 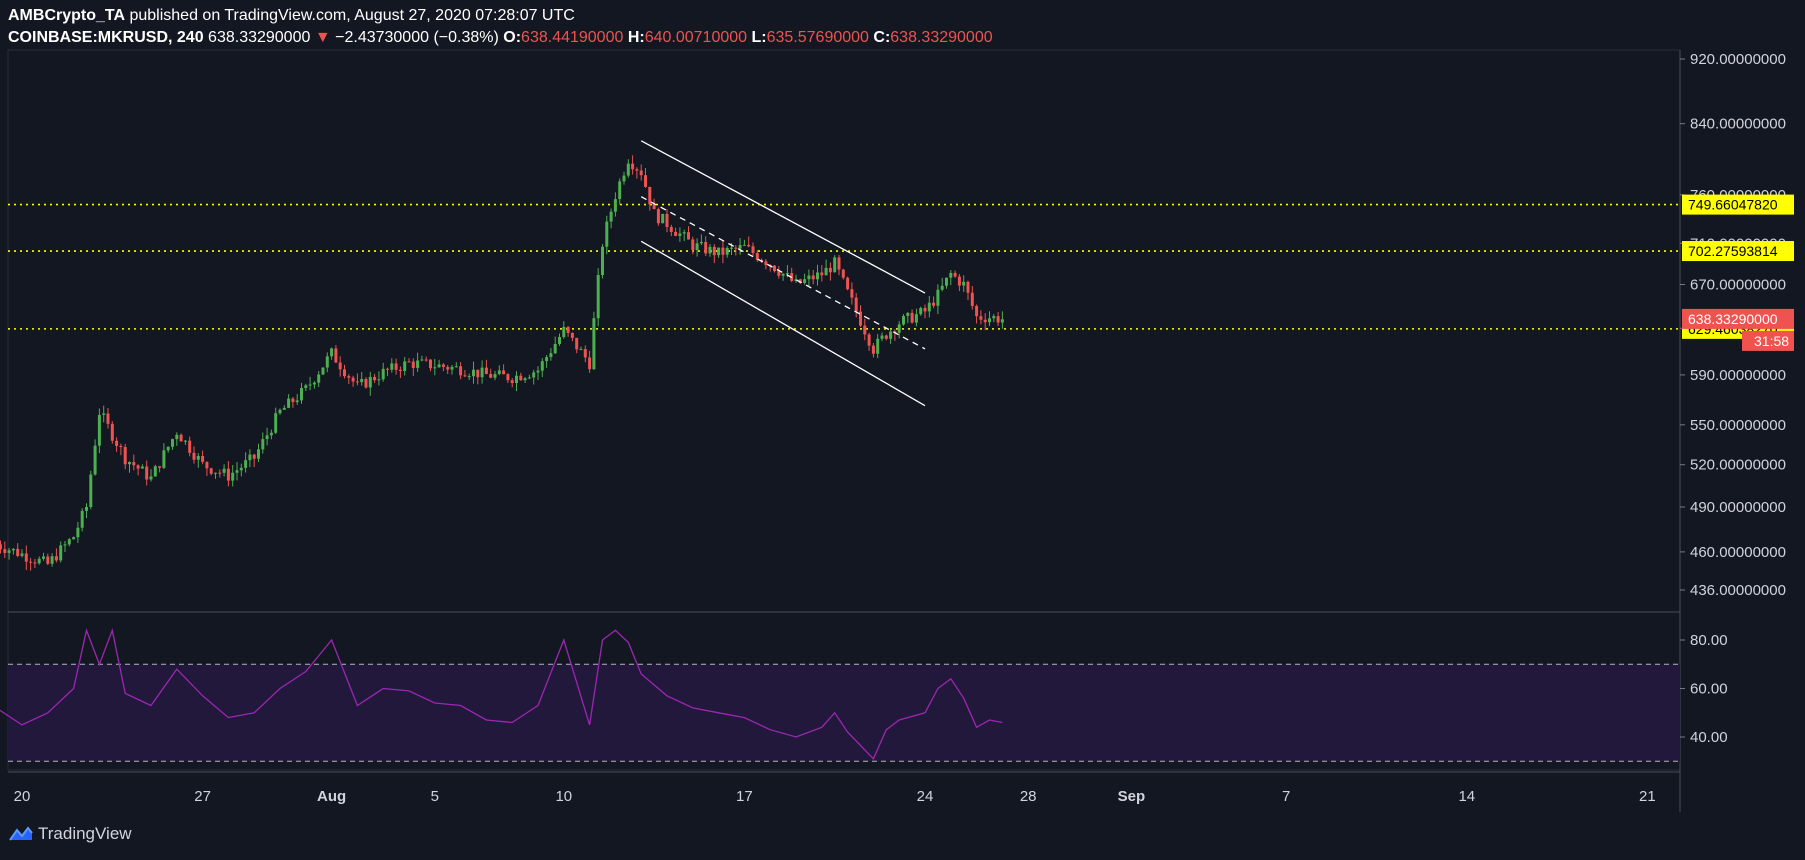 What do you see at coordinates (1738, 375) in the screenshot?
I see `price-tick-label: 590.00000000` at bounding box center [1738, 375].